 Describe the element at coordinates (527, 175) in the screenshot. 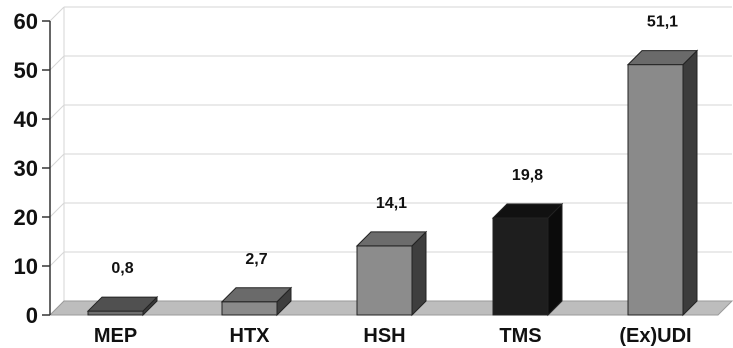

I see `data-label: 19,8` at that location.